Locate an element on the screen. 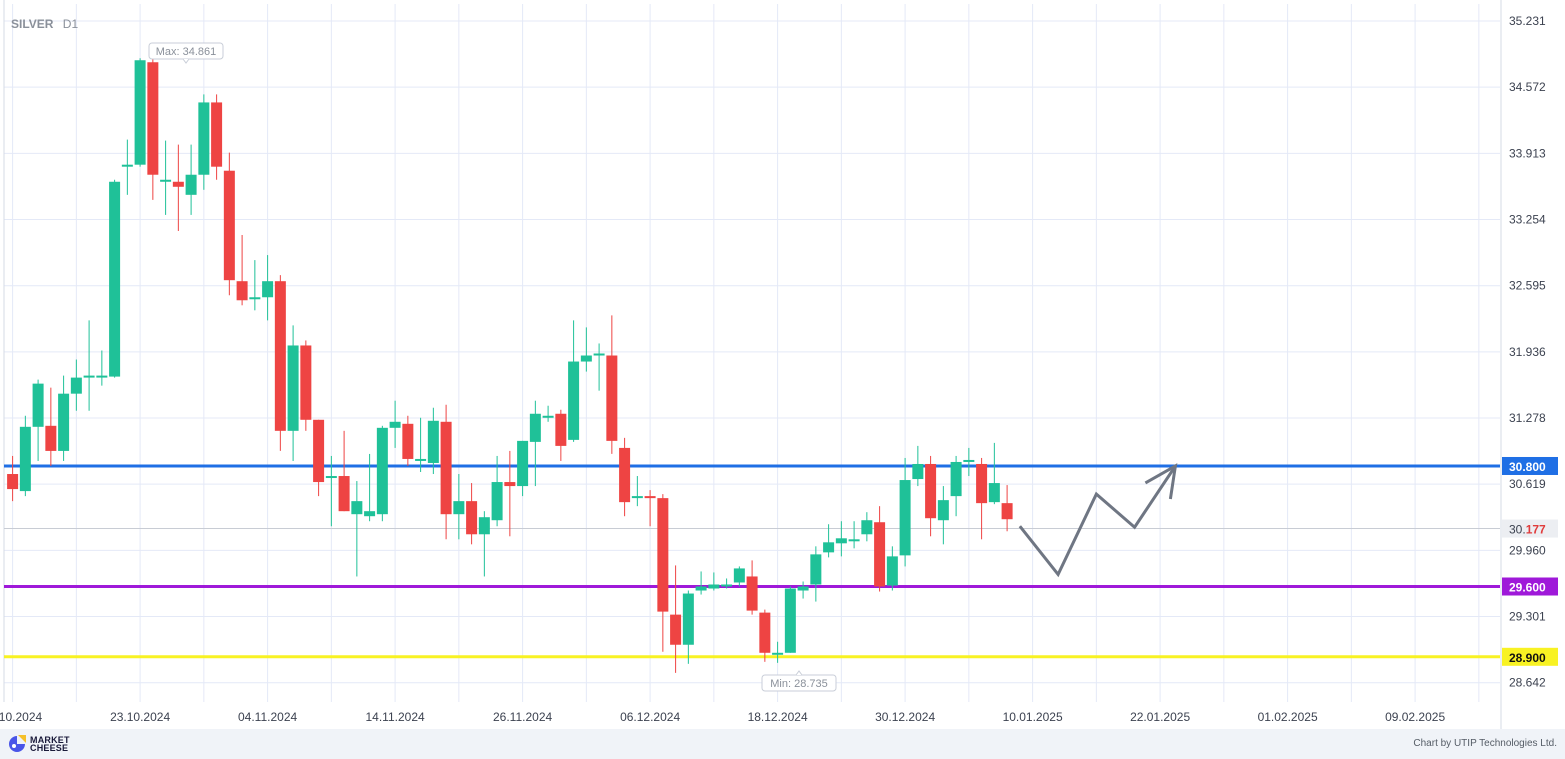 This screenshot has width=1565, height=759. svg-text: Max: 34.861 is located at coordinates (186, 52).